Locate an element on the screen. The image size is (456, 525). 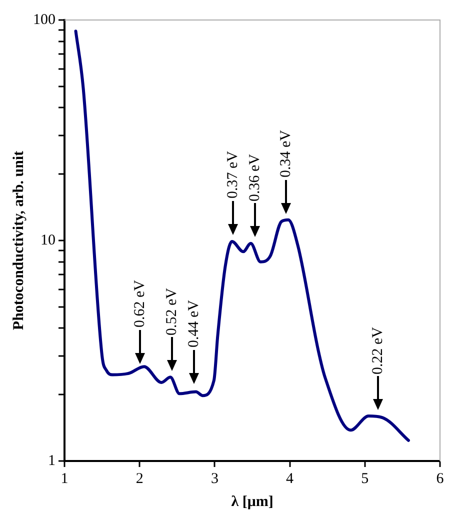
y-tick-label: 1 is located at coordinates (52, 460).